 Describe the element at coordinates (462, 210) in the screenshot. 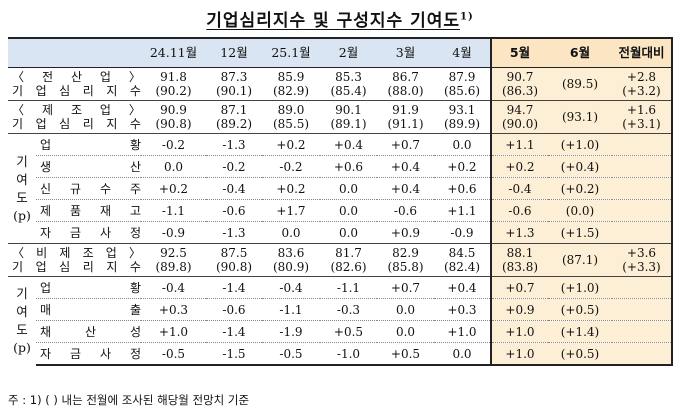

I see `contribution-value: +1.1` at that location.